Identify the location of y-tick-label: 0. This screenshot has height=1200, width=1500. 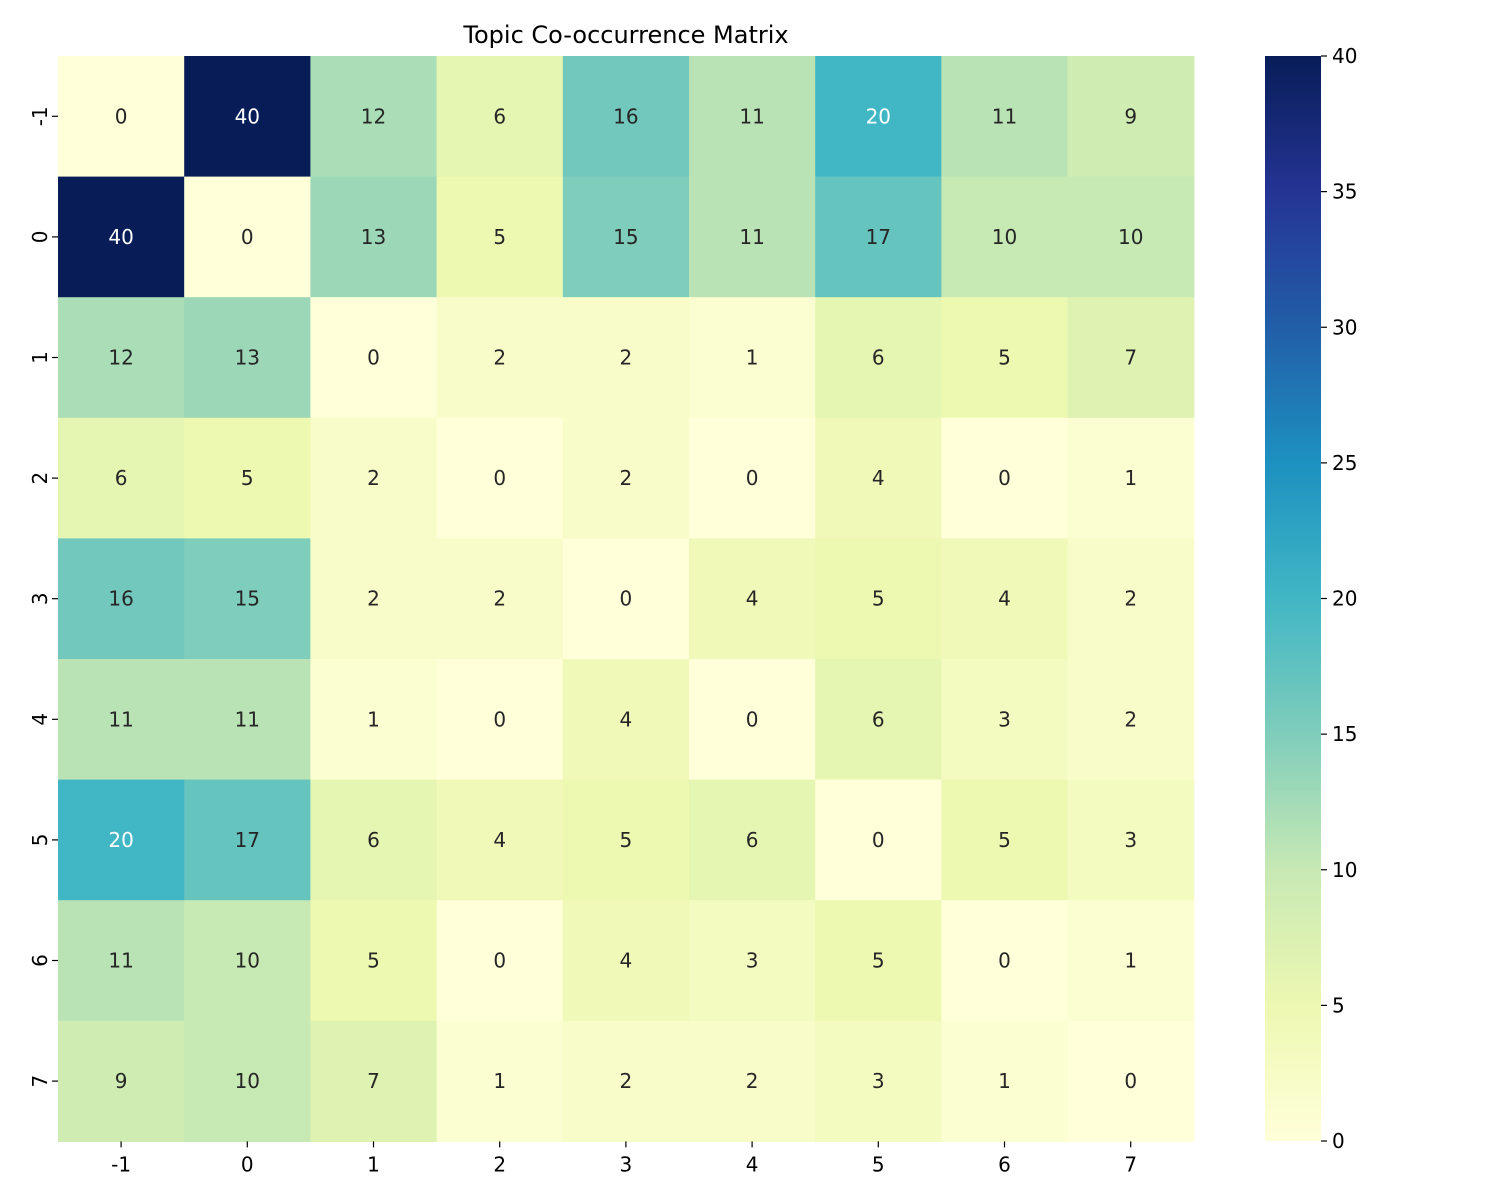
(40, 237).